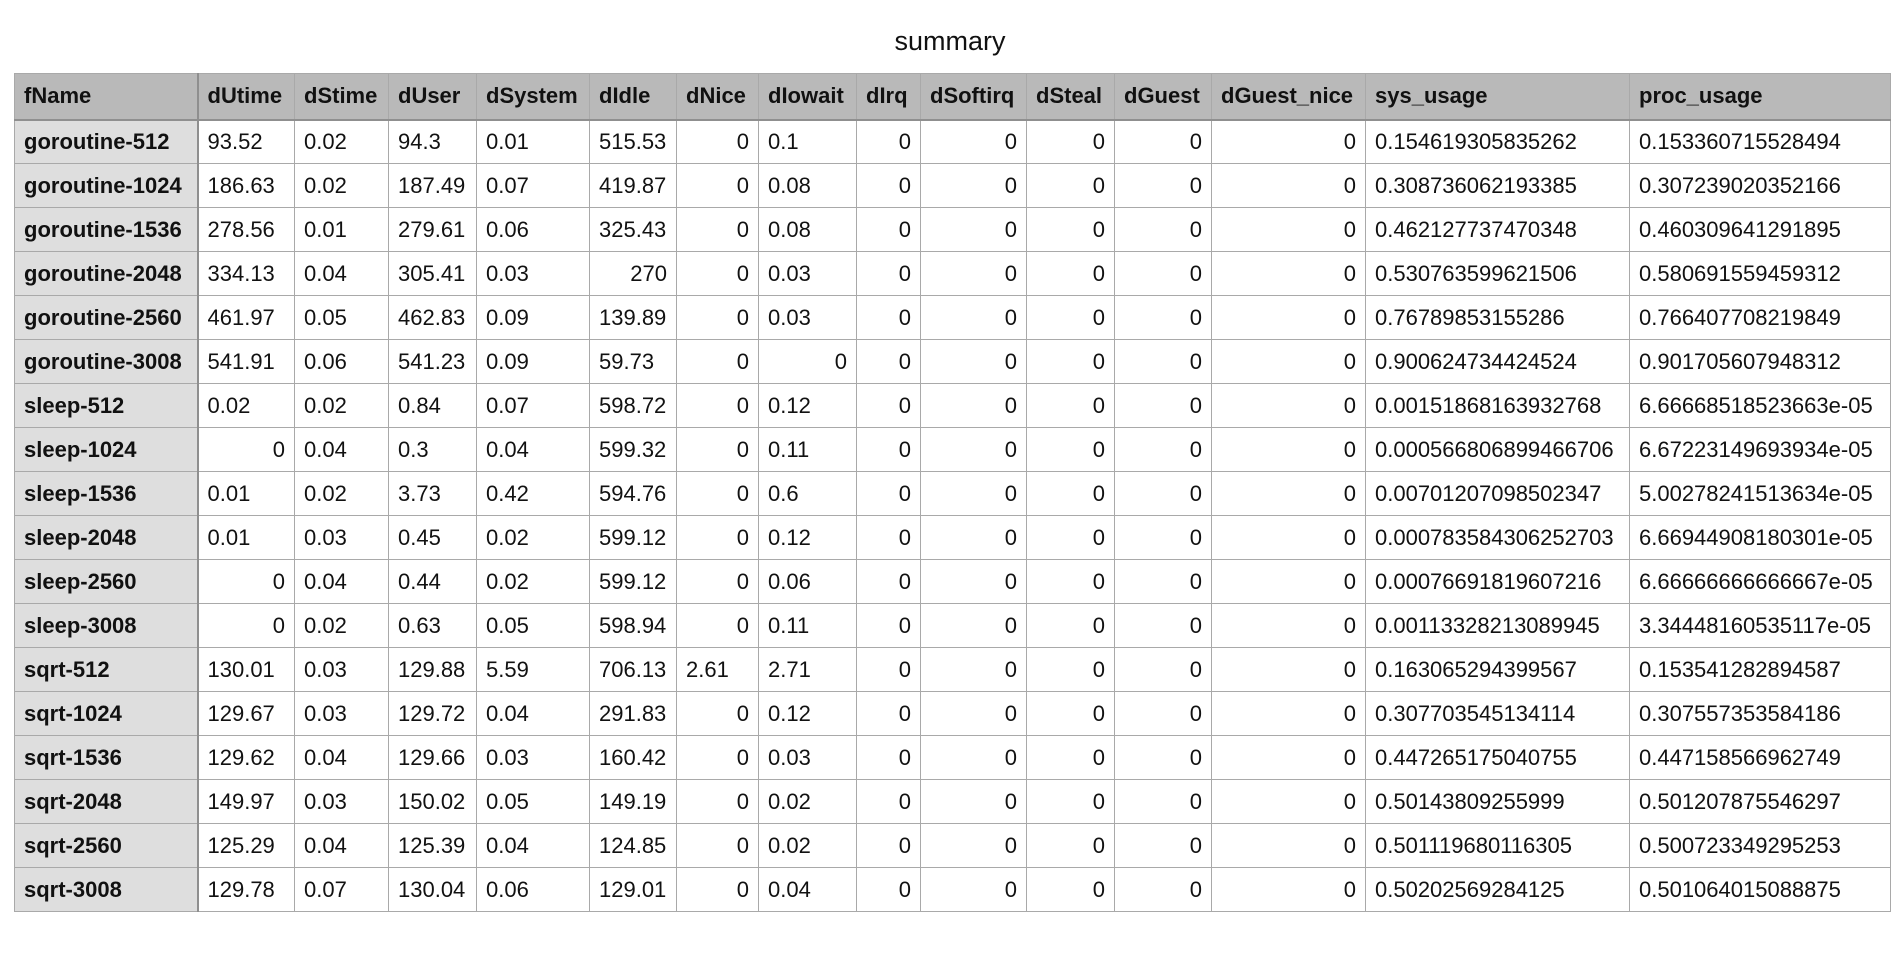  What do you see at coordinates (533, 757) in the screenshot?
I see `table-cell-dsystem: 0.03` at bounding box center [533, 757].